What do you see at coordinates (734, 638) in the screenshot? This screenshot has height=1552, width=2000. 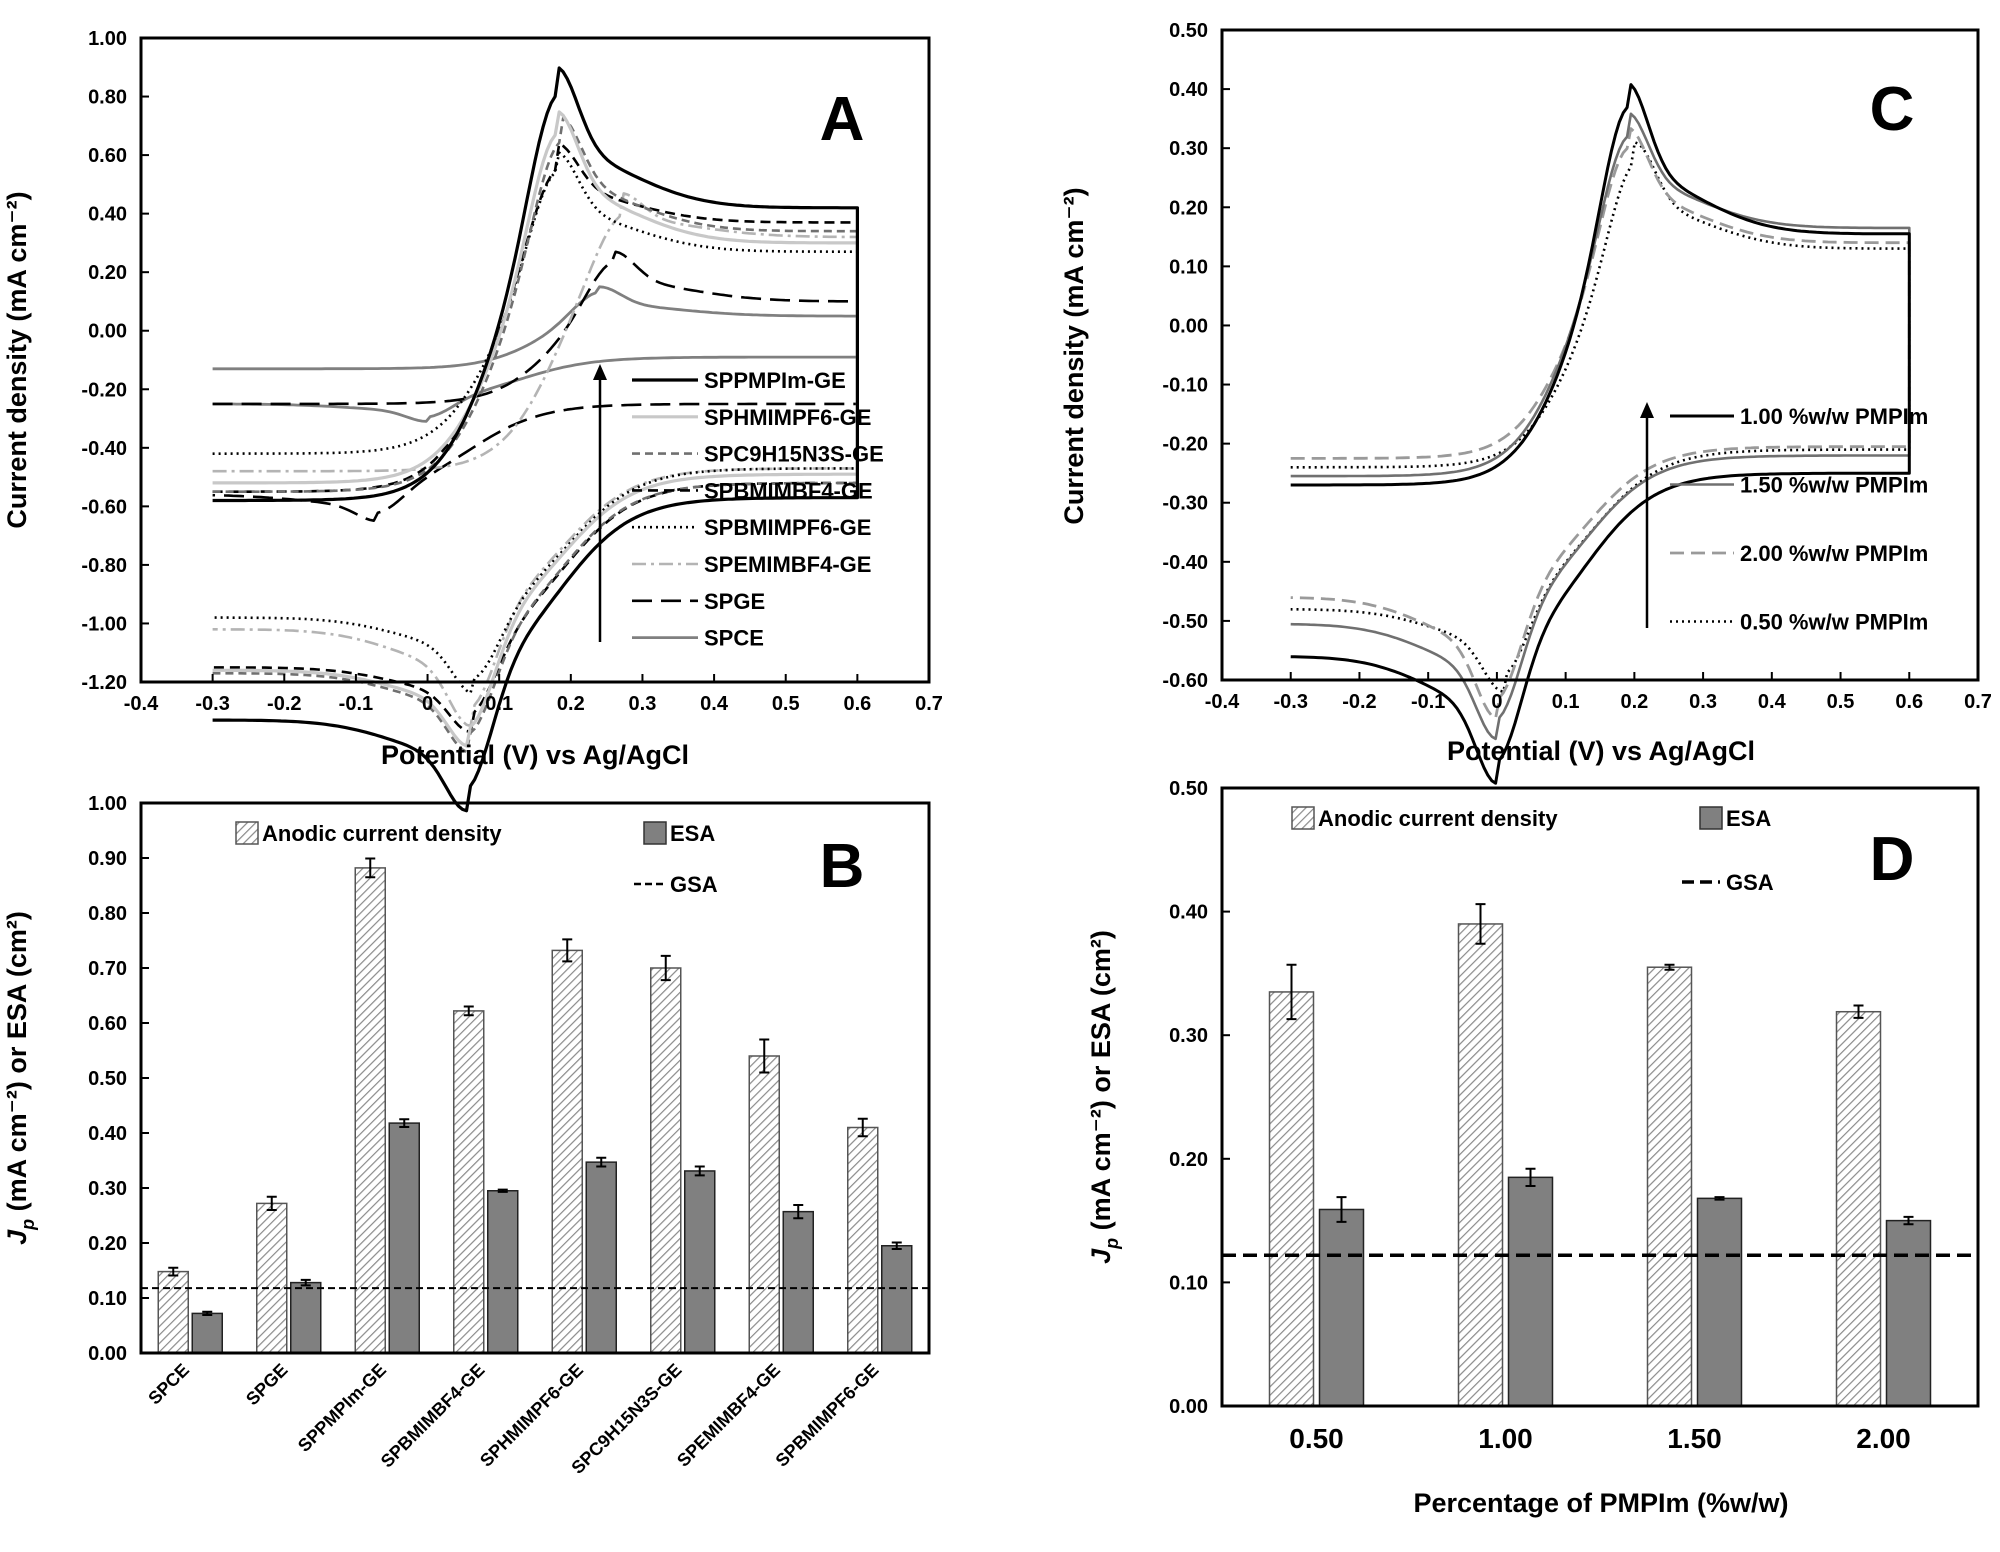 I see `legend-label-spce: SPCE` at bounding box center [734, 638].